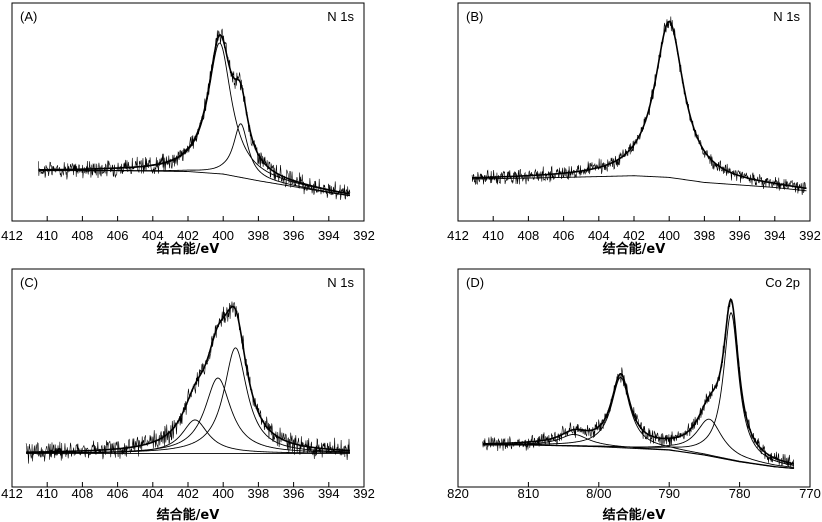 The width and height of the screenshot is (822, 522). I want to click on x-tick-label: 8/00, so click(598, 493).